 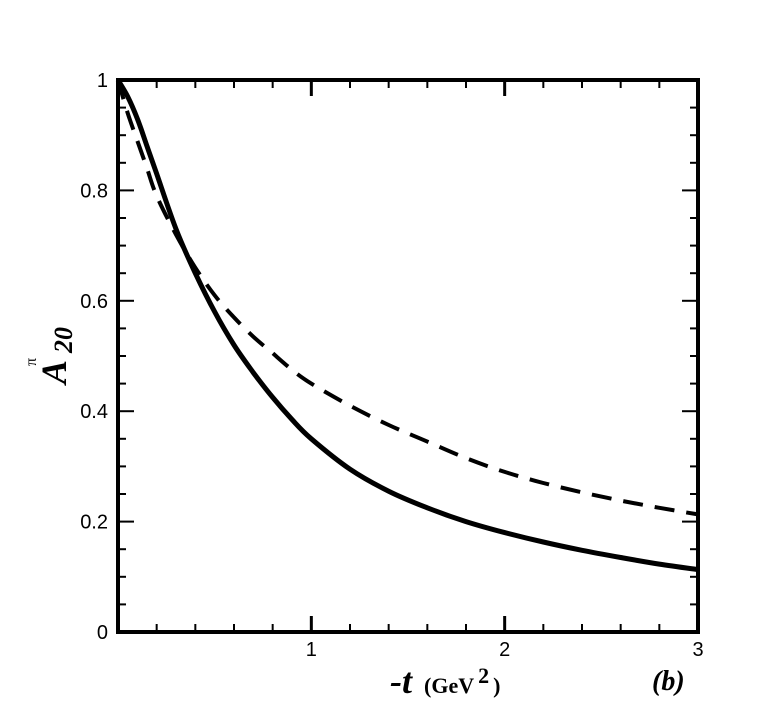 I want to click on svg-text: A 20, so click(x=56, y=356).